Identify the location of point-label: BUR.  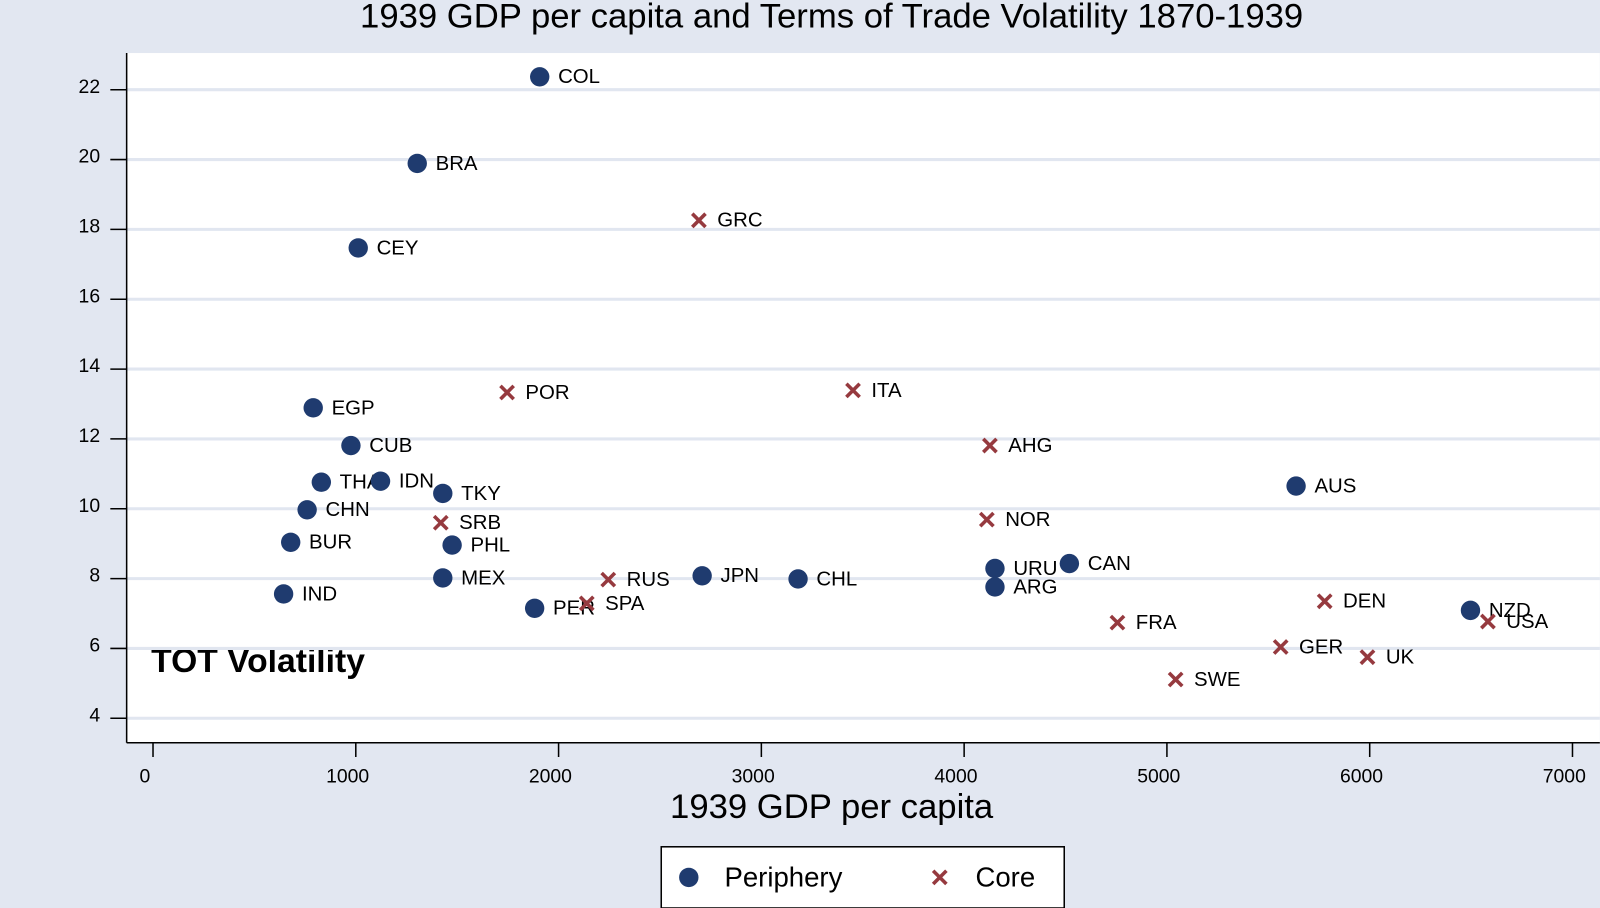
(330, 543).